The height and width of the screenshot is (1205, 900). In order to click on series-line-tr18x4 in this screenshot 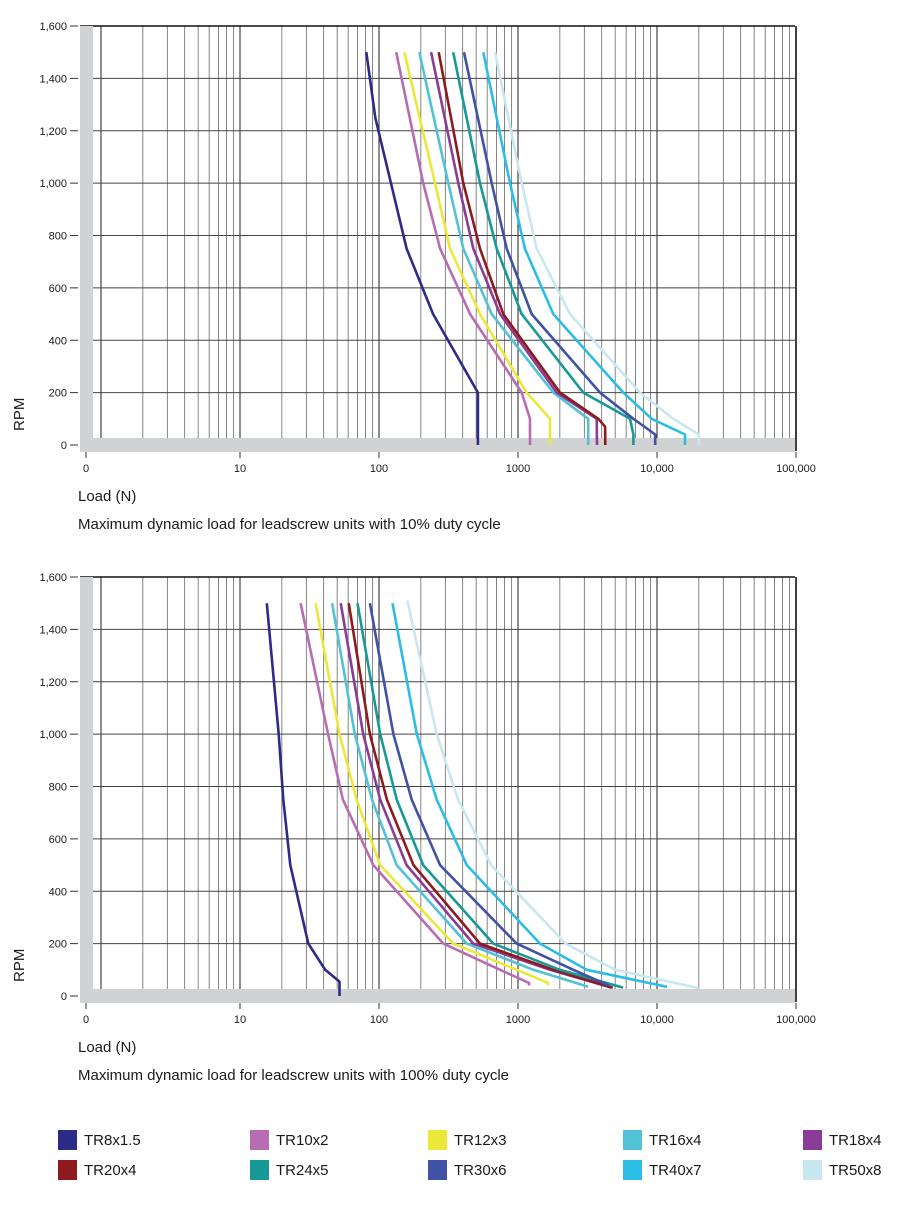, I will do `click(514, 248)`.